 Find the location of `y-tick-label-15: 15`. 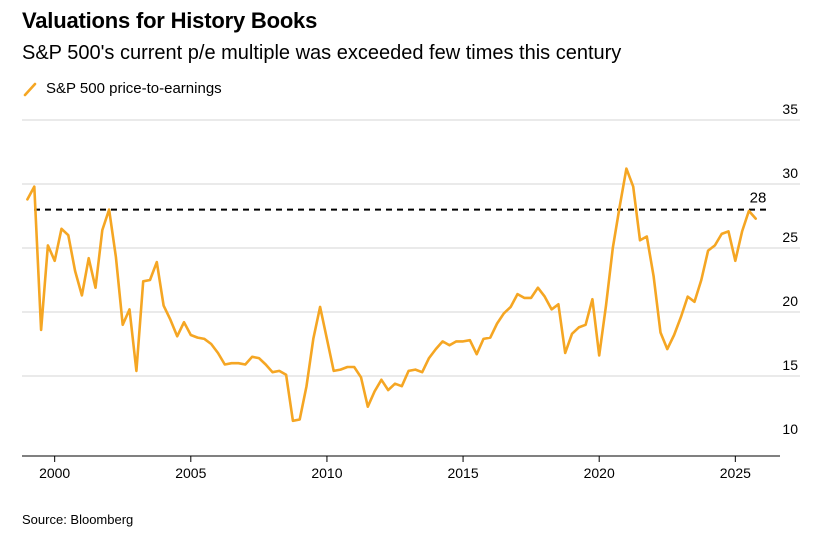

y-tick-label-15: 15 is located at coordinates (790, 365).